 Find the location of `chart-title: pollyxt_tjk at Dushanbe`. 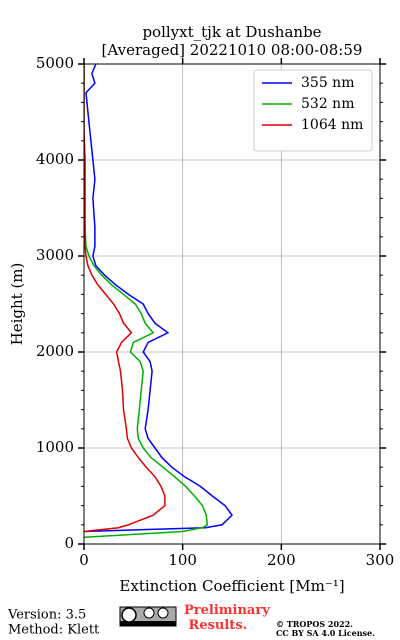

chart-title: pollyxt_tjk at Dushanbe is located at coordinates (231, 32).